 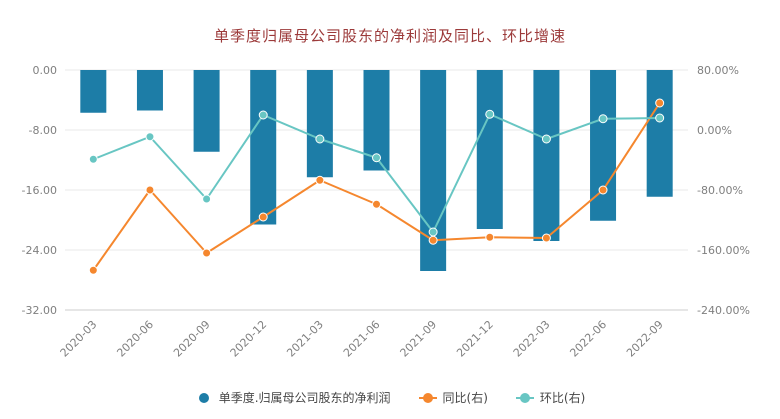 I want to click on data-point-同比(右)-2022-03, so click(x=546, y=238).